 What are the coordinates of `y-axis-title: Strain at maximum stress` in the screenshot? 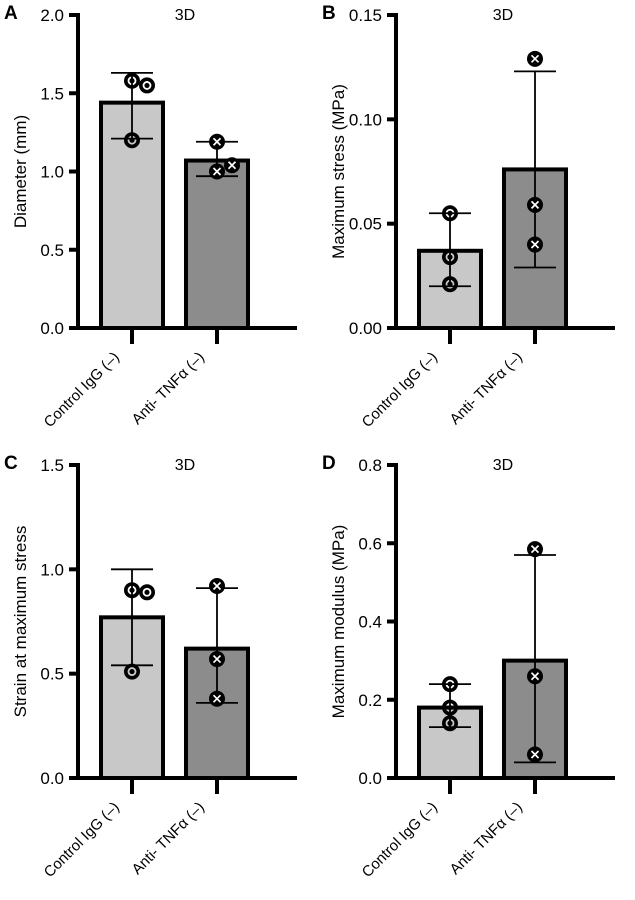 It's located at (20, 622).